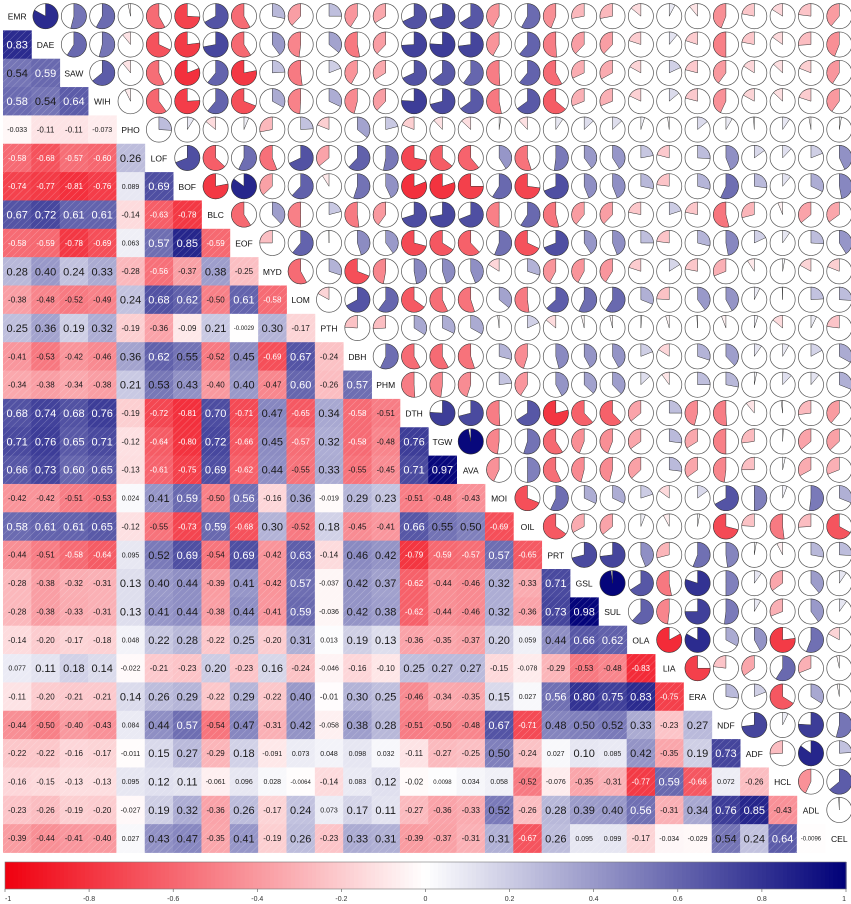  What do you see at coordinates (527, 838) in the screenshot?
I see `cell-value-label: -0.67` at bounding box center [527, 838].